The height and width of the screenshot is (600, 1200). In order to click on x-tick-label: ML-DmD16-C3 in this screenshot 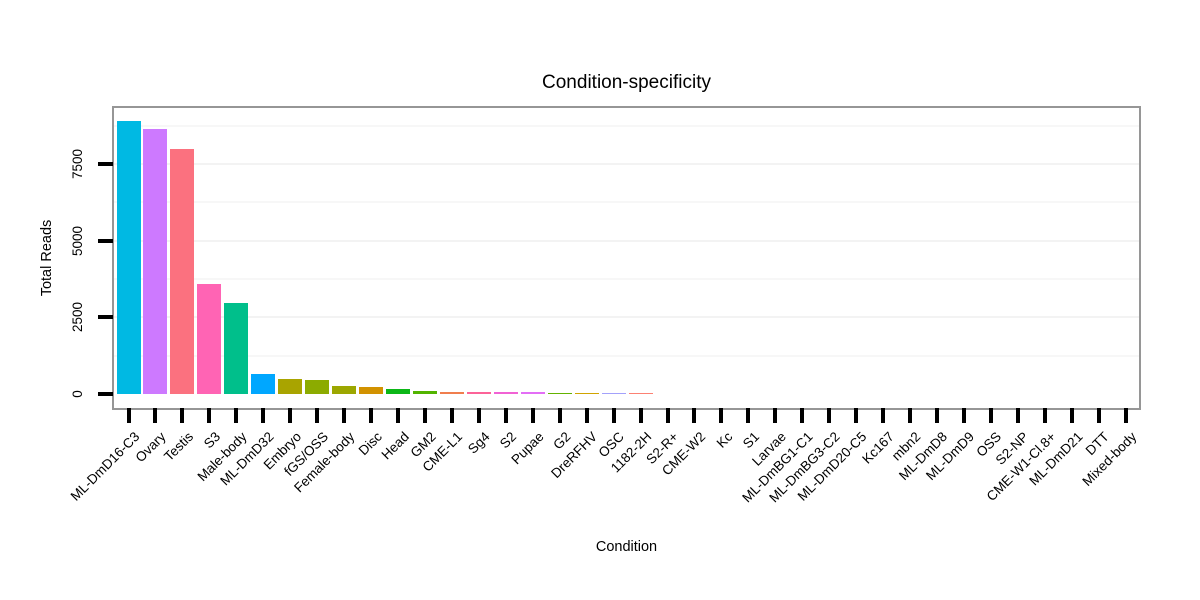, I will do `click(105, 466)`.